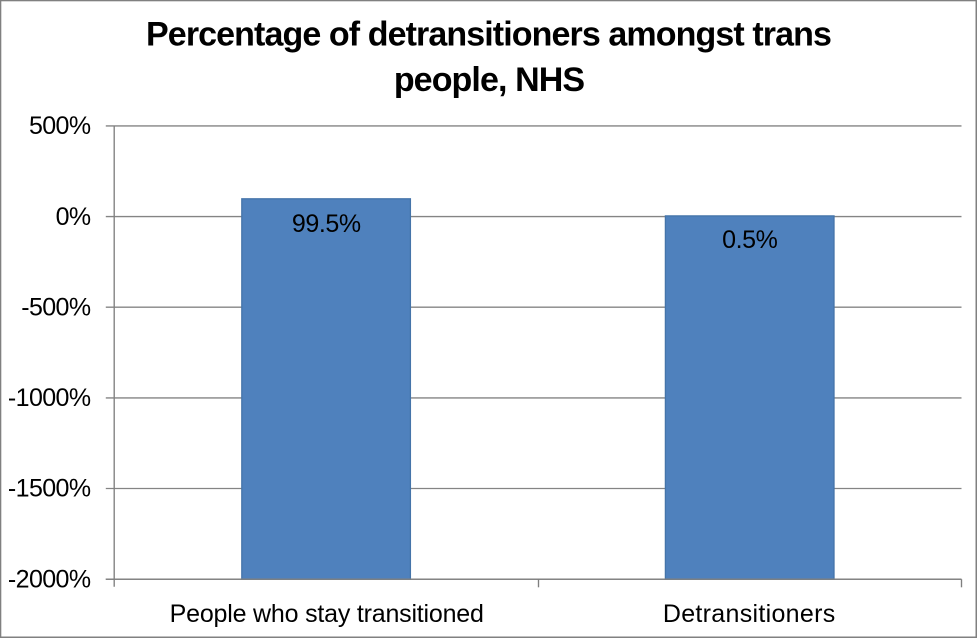  What do you see at coordinates (60, 126) in the screenshot?
I see `svg-text: 500%` at bounding box center [60, 126].